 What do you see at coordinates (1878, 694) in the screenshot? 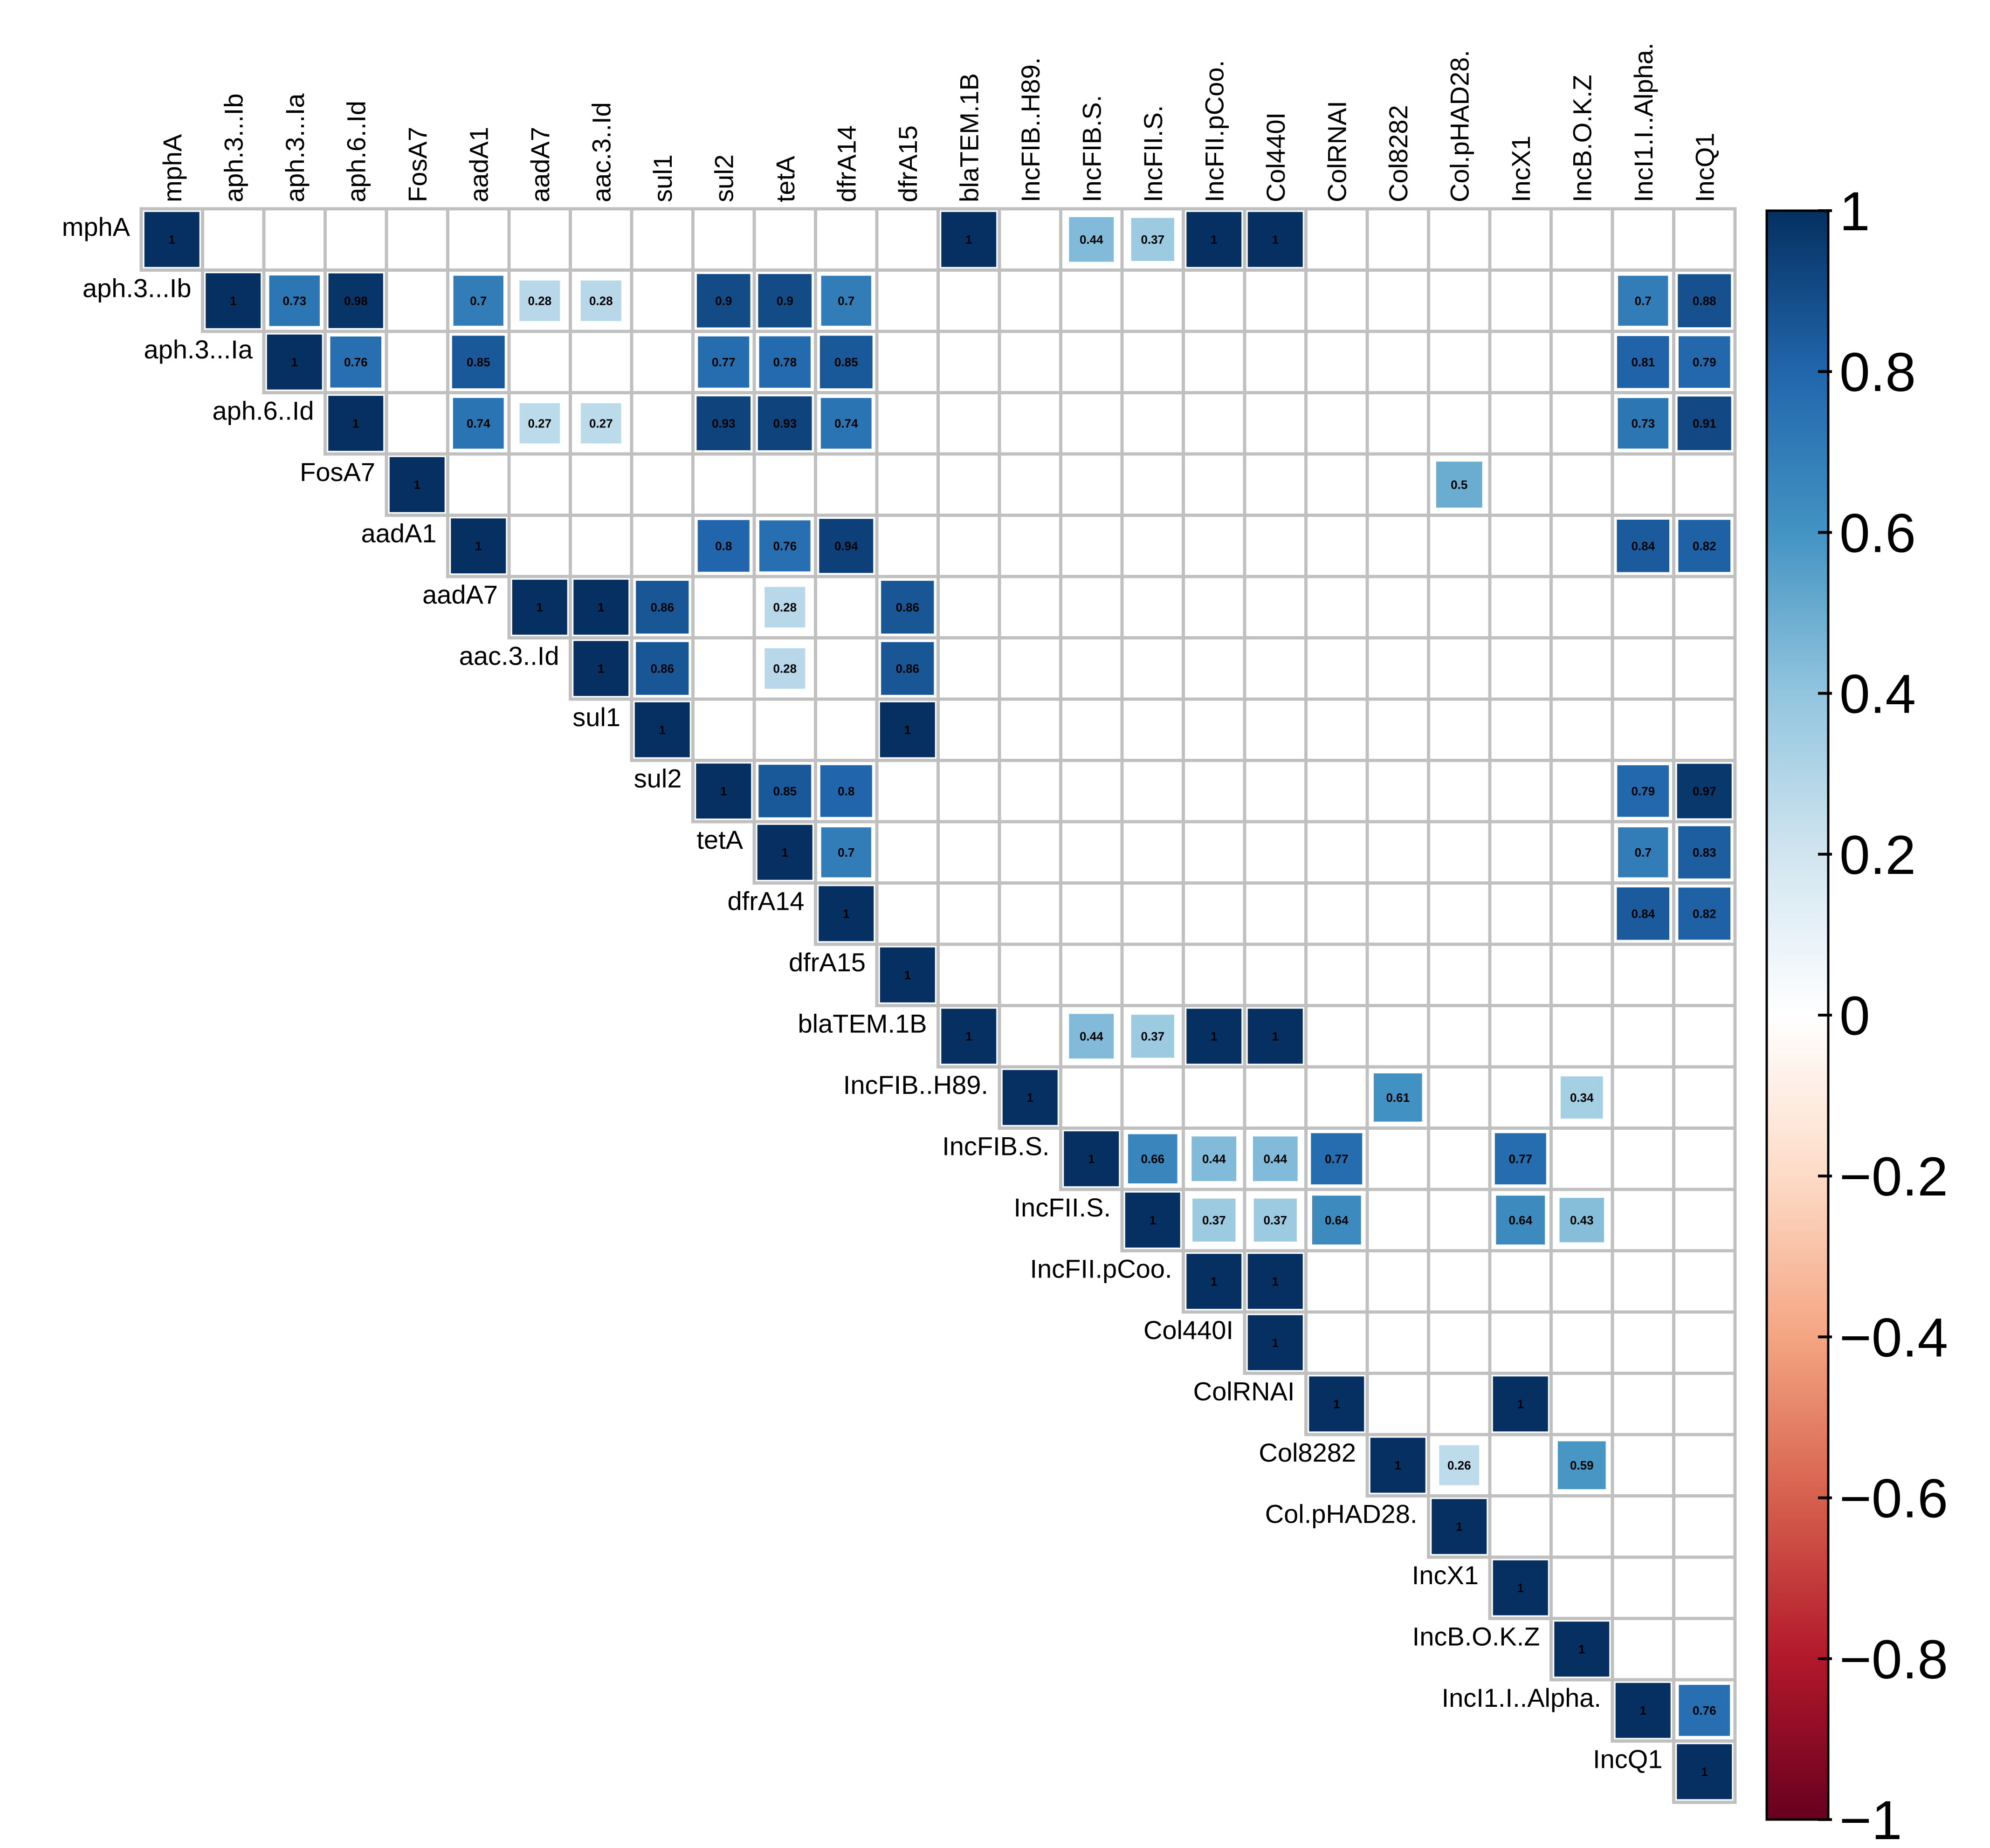
I see `colorbar-tick-label: 0.4` at bounding box center [1878, 694].